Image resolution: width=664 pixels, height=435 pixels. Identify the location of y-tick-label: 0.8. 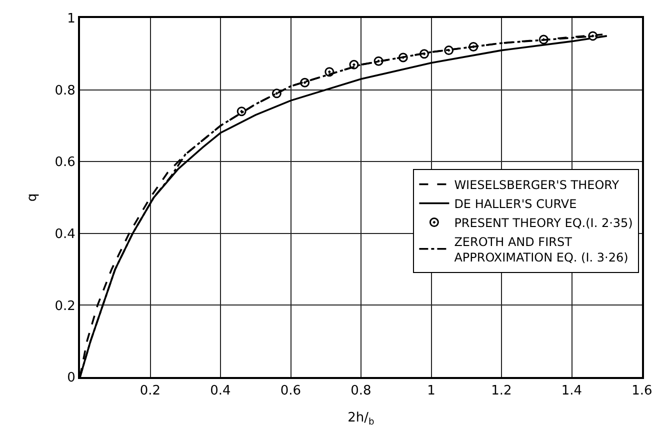
(65, 90).